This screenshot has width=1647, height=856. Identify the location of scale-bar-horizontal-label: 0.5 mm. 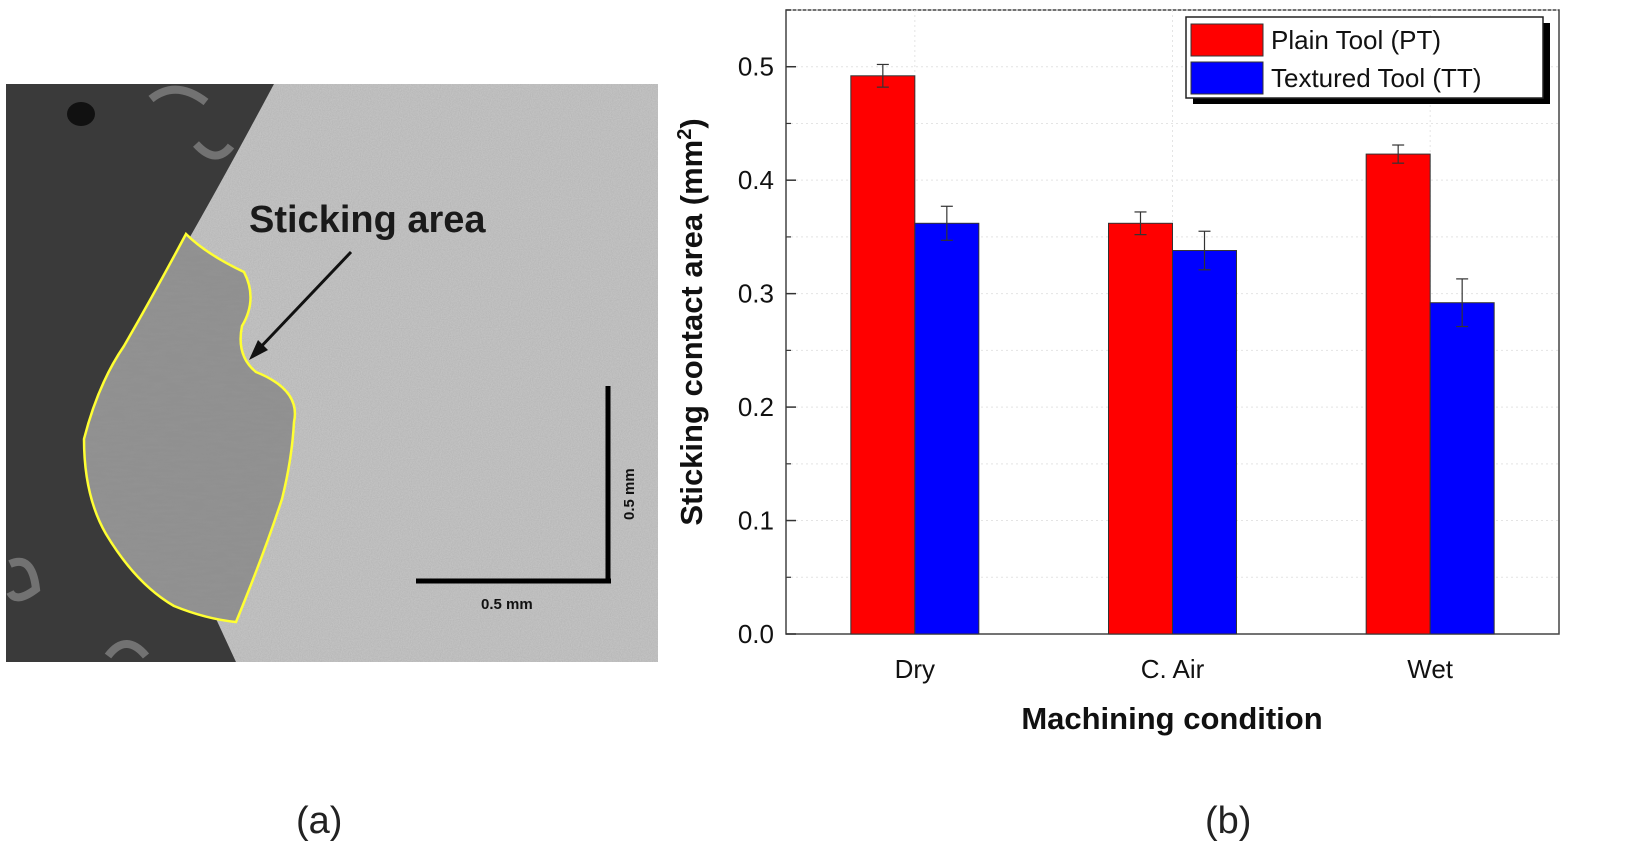
(507, 604).